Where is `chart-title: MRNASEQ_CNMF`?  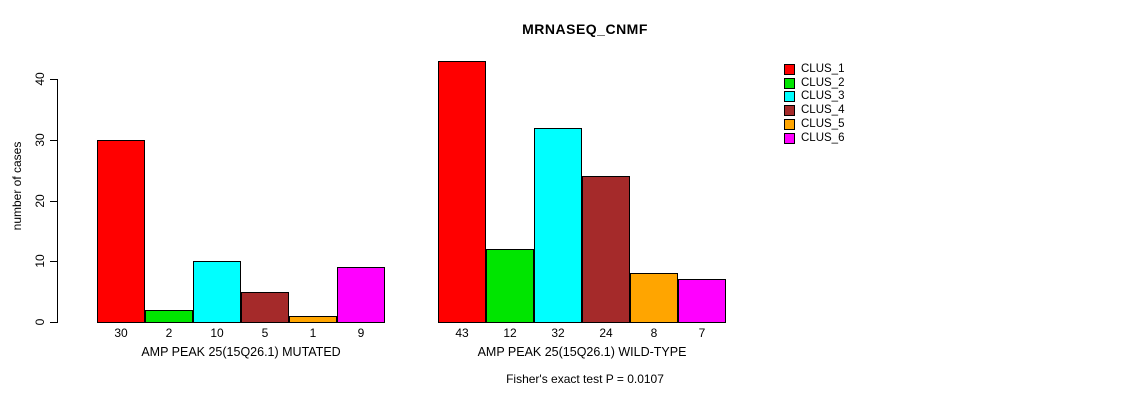
chart-title: MRNASEQ_CNMF is located at coordinates (585, 29).